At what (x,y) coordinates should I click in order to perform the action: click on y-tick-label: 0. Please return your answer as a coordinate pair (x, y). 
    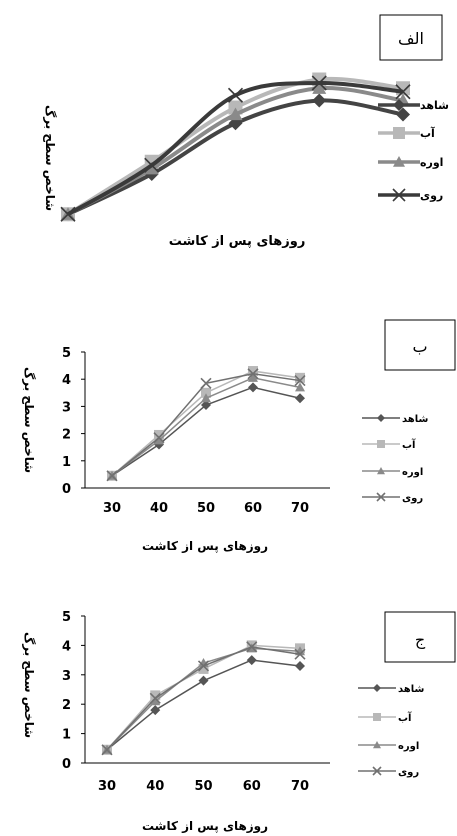
    Looking at the image, I should click on (66, 489).